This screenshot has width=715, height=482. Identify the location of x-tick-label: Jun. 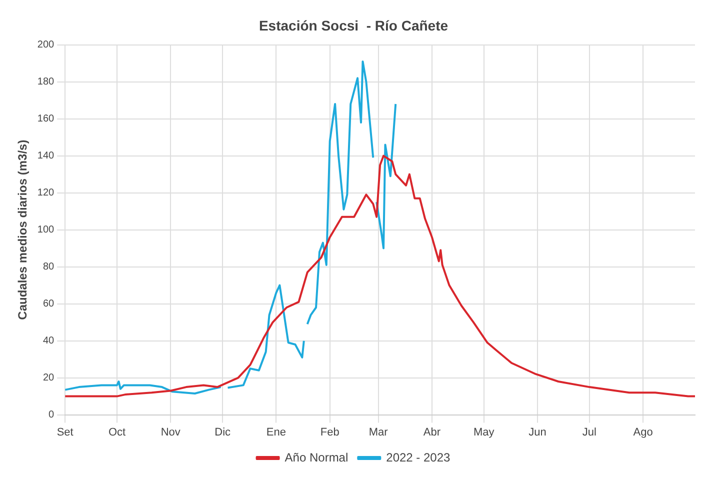
(537, 432).